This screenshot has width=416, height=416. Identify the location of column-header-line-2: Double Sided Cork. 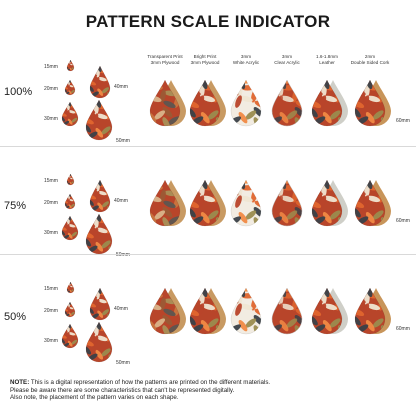
(370, 62).